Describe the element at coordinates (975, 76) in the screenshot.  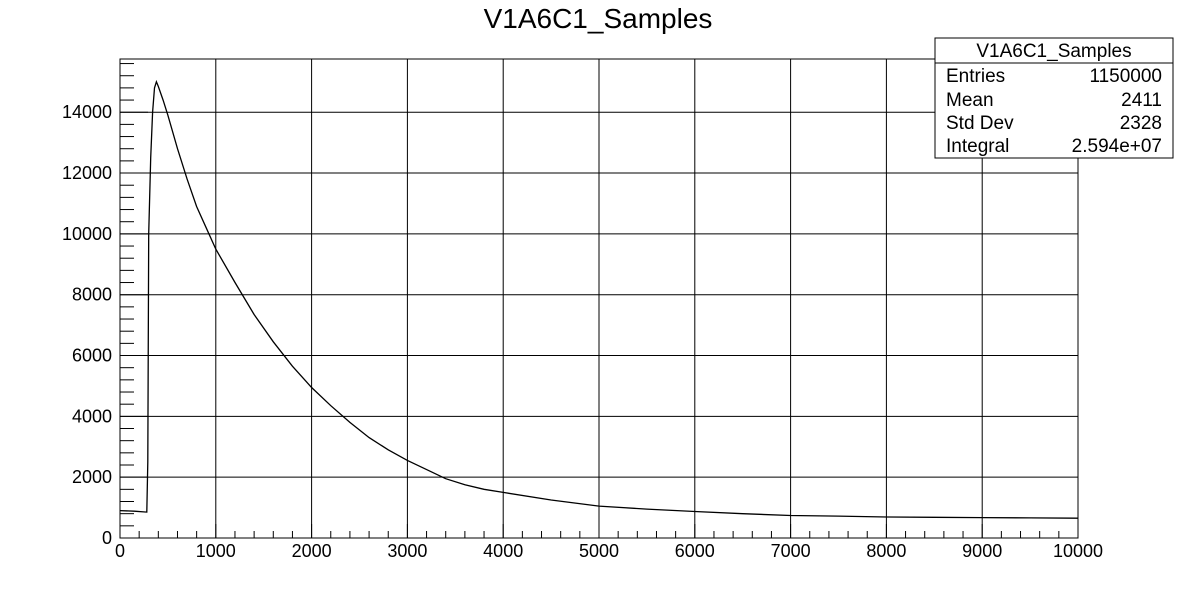
I see `stats-entries-label: Entries` at that location.